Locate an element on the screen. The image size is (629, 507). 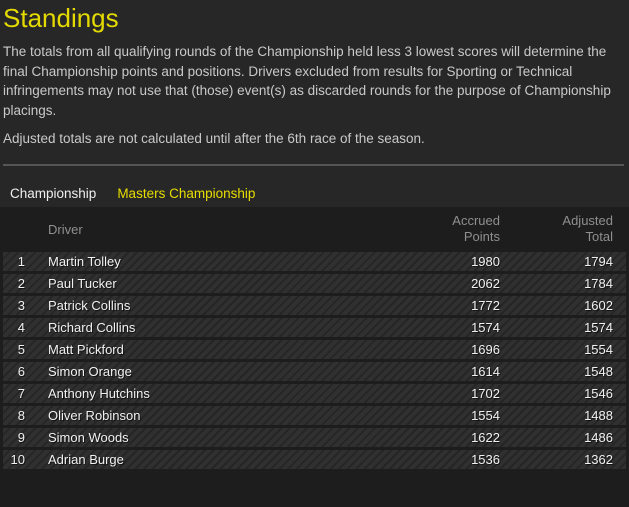
table-row: 7 Anthony Hutchins 1702 1546 is located at coordinates (314, 393).